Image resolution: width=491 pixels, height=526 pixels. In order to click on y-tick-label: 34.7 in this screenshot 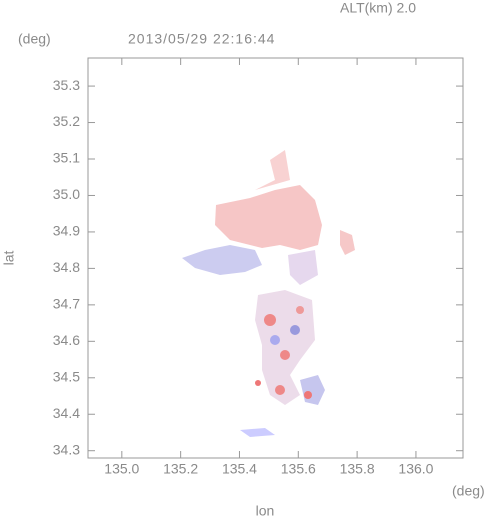, I will do `click(66, 304)`.